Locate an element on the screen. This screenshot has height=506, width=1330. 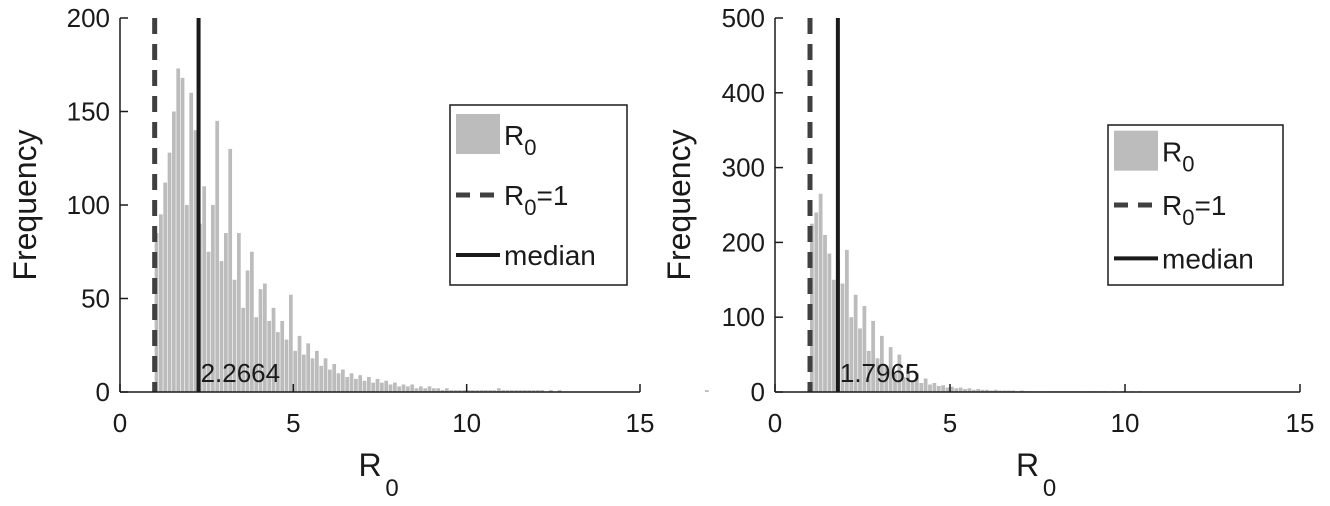
median-value-label: 2.2664 is located at coordinates (241, 373).